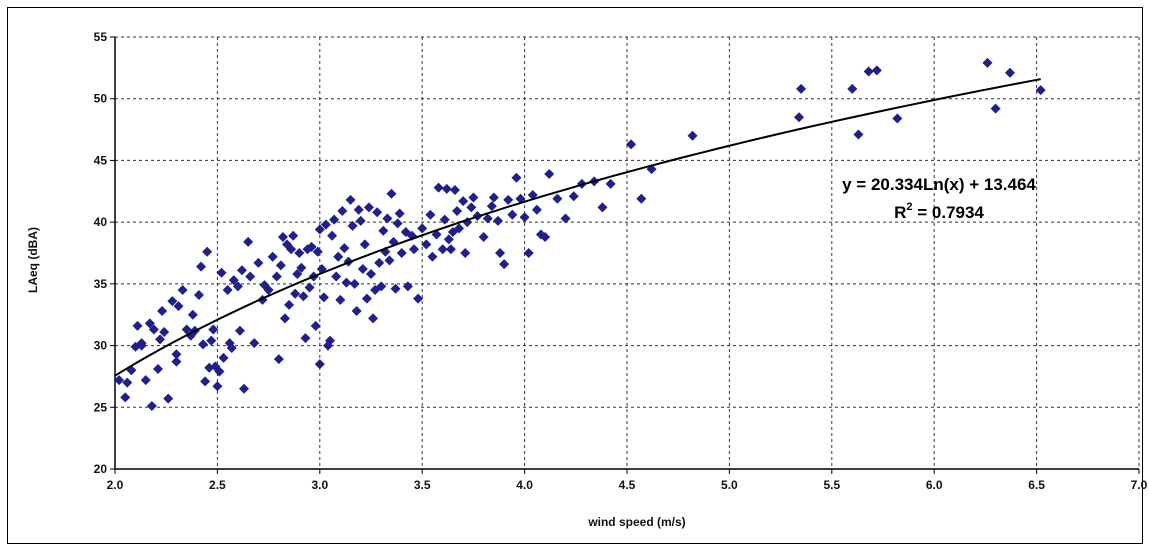 The image size is (1149, 551). Describe the element at coordinates (101, 346) in the screenshot. I see `y-tick-label: 30` at that location.